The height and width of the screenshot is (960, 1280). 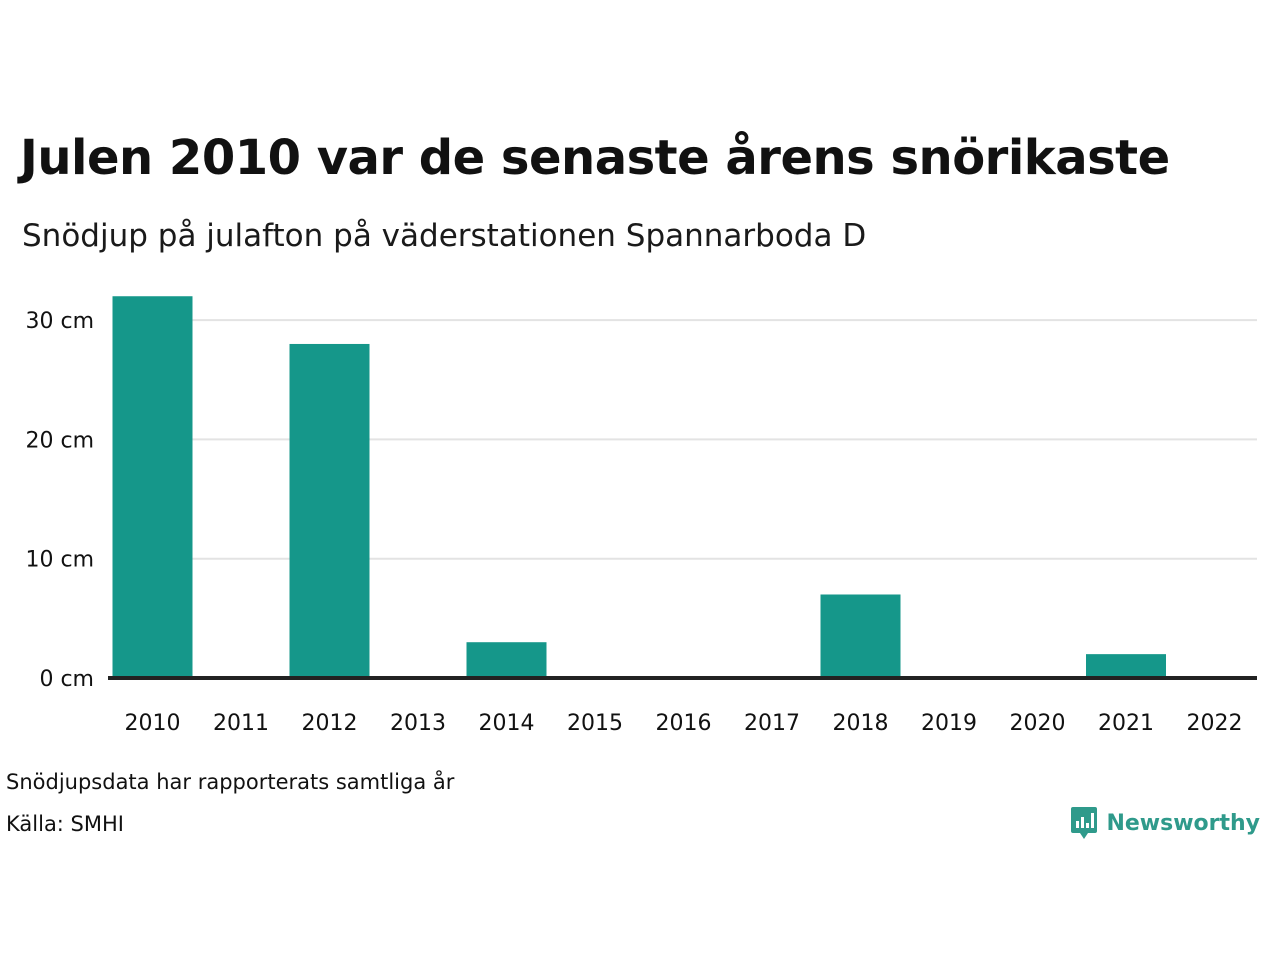 I want to click on x-tick-label: 2014, so click(x=507, y=723).